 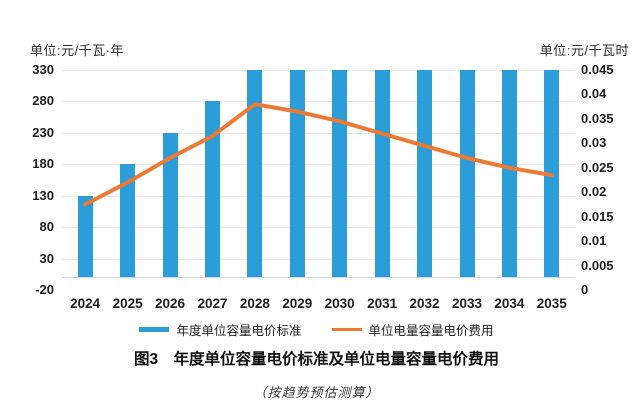 What do you see at coordinates (297, 303) in the screenshot?
I see `x-axis-year-label: 2029` at bounding box center [297, 303].